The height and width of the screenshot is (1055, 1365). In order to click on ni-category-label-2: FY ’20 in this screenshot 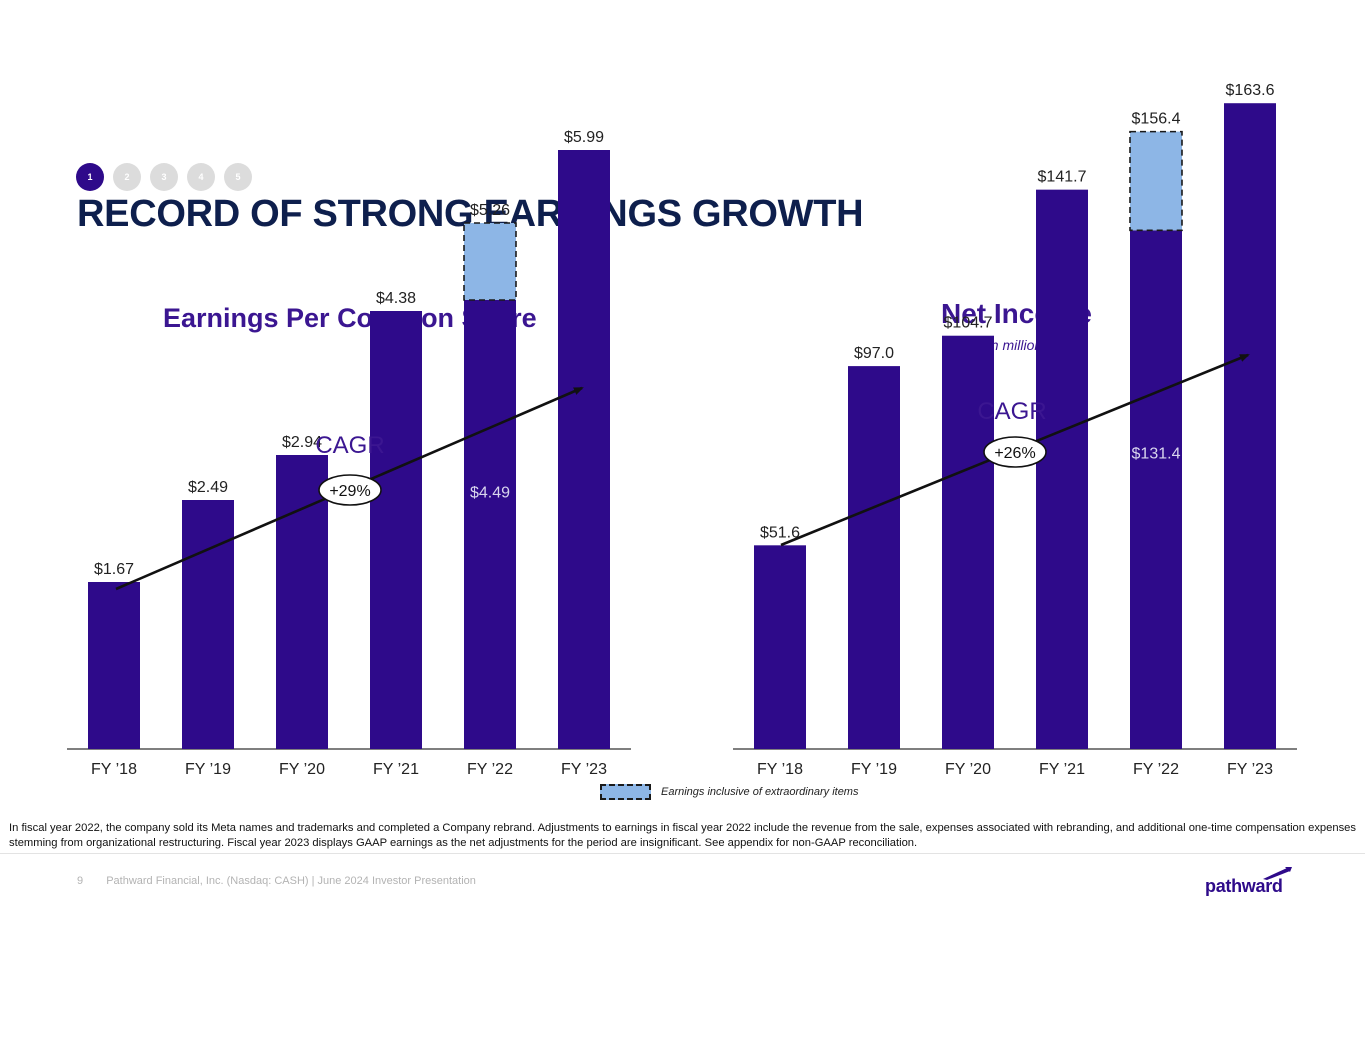, I will do `click(968, 769)`.